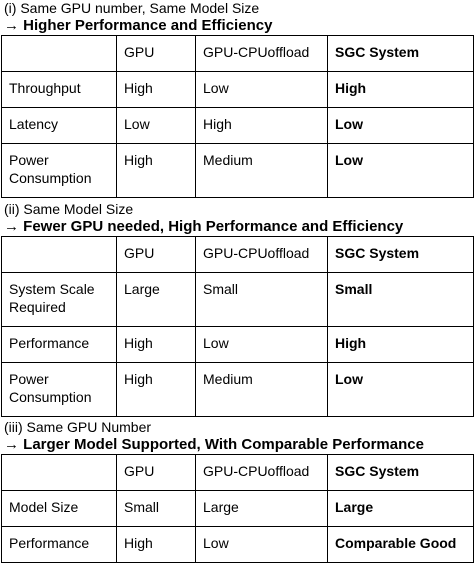 This screenshot has width=474, height=568. I want to click on cell-offload: High, so click(261, 125).